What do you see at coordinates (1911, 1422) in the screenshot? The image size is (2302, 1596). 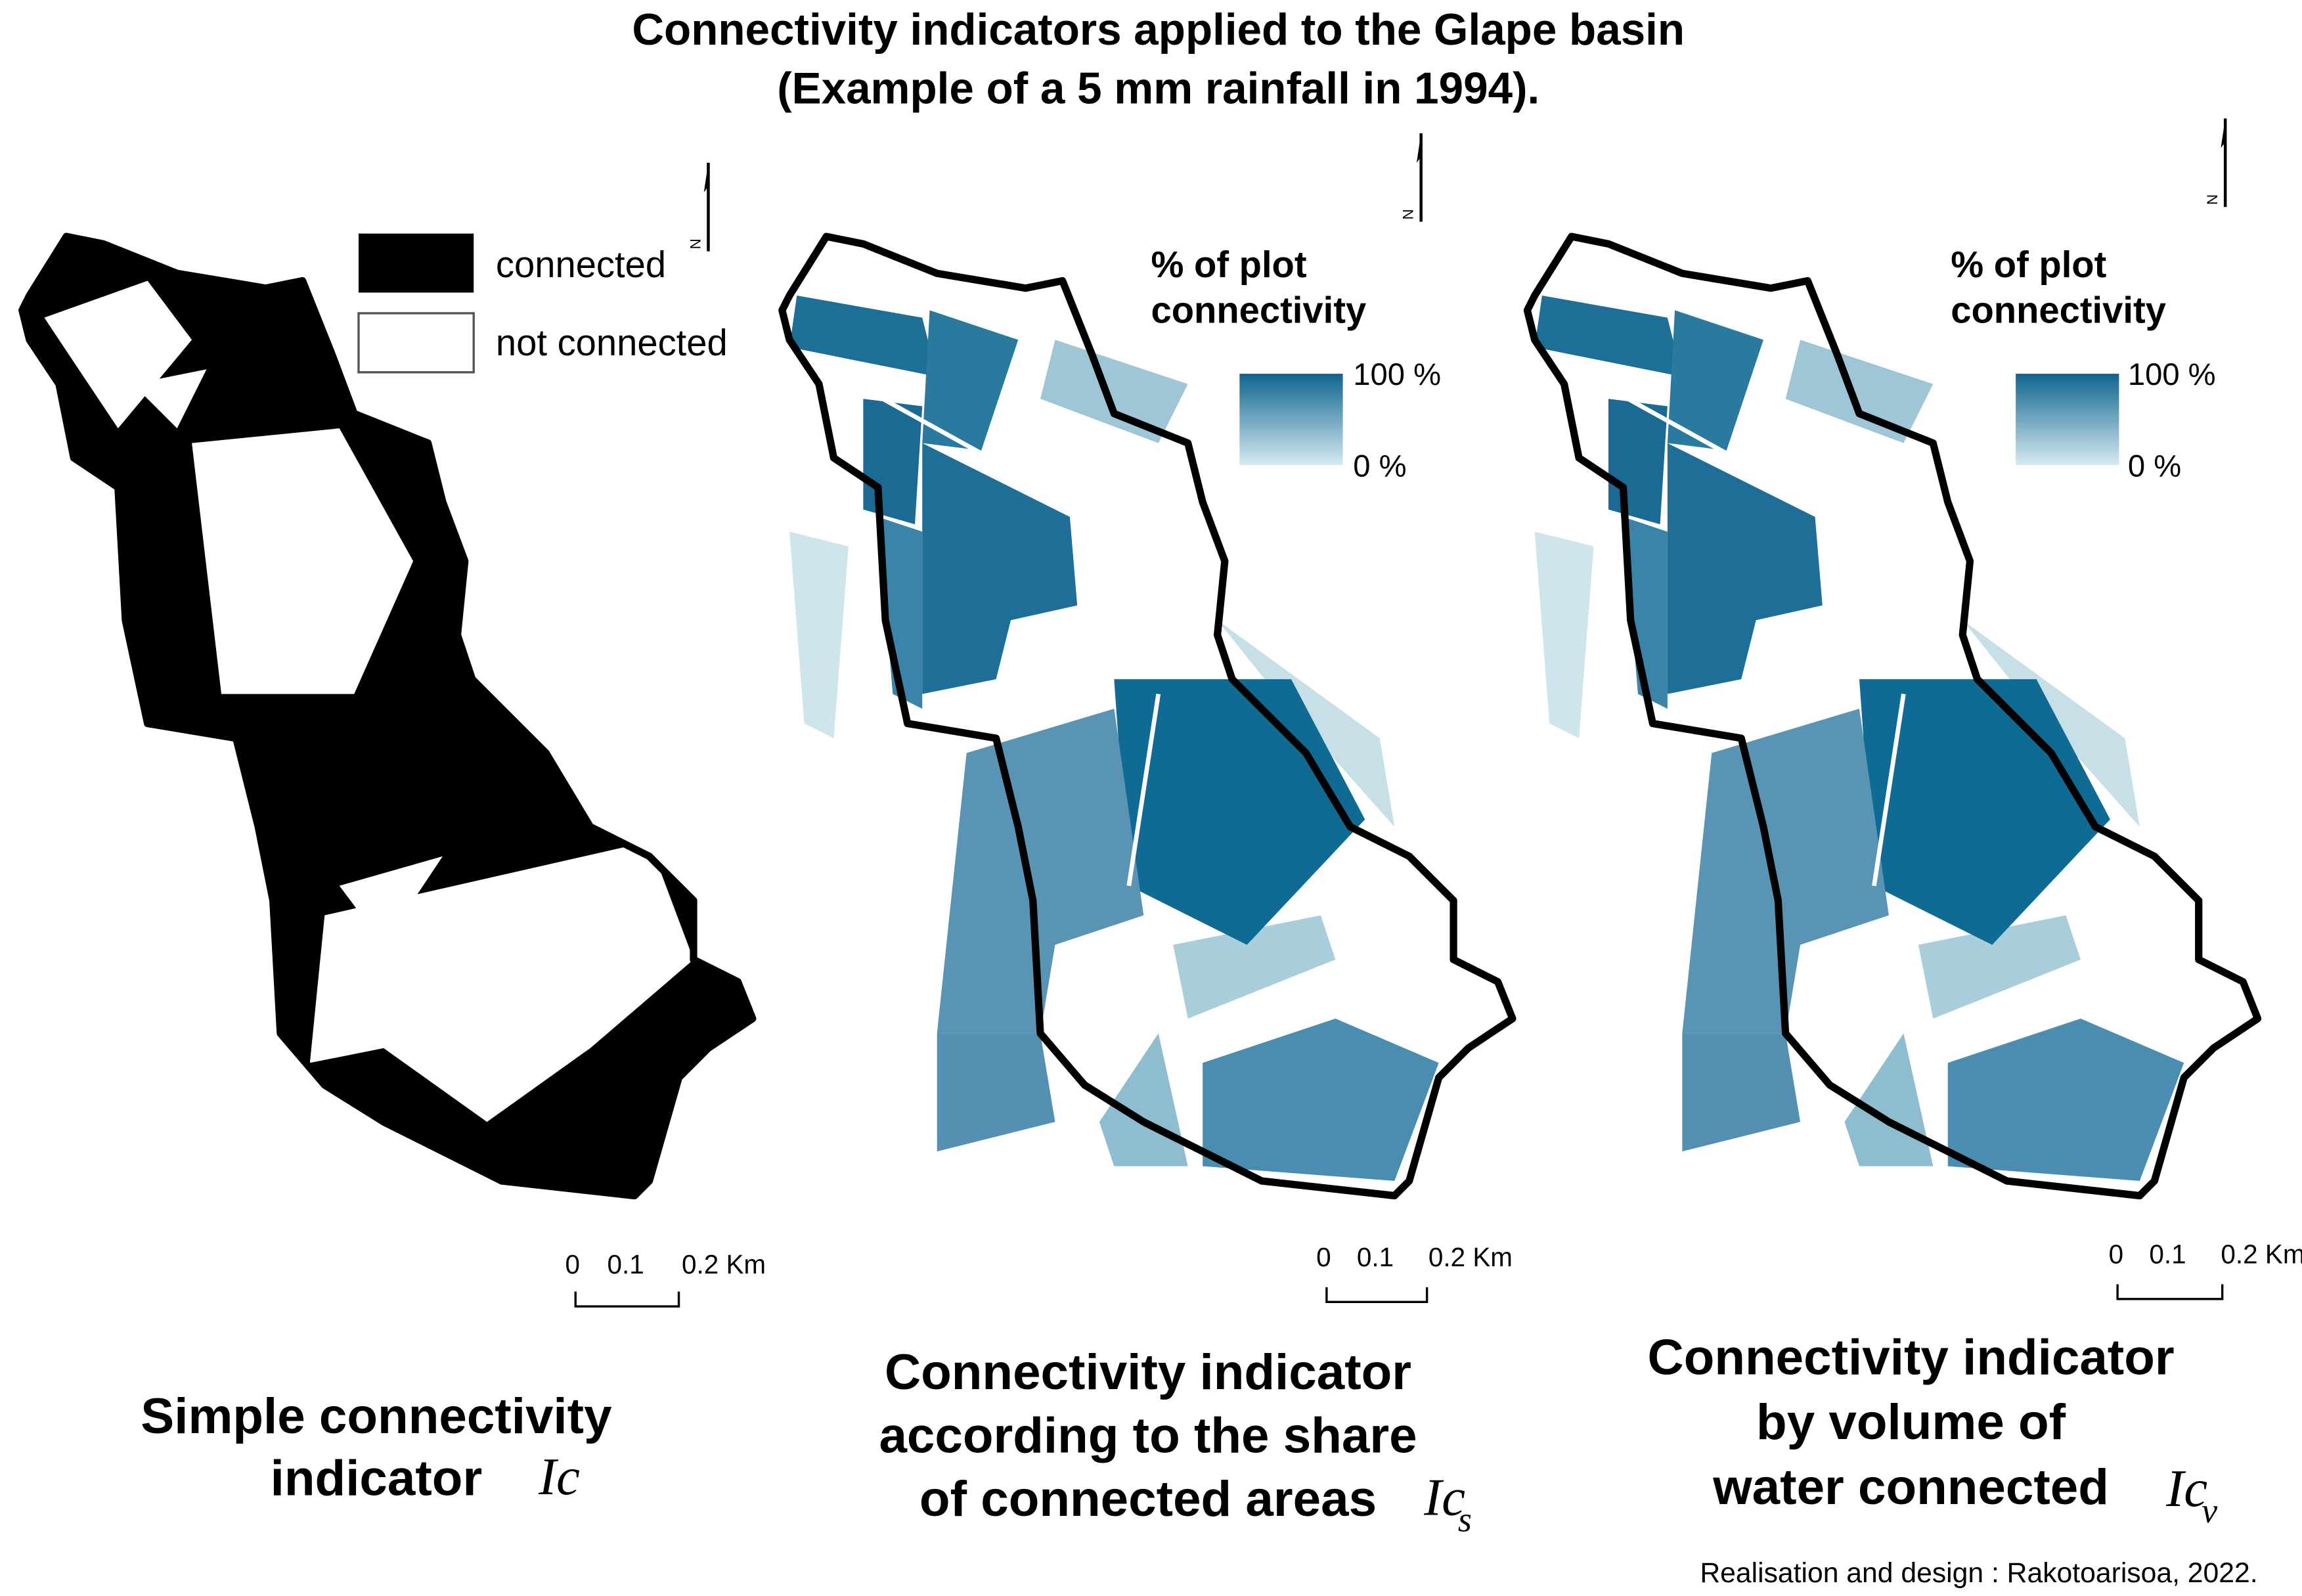 I see `caption-line: by volume of` at bounding box center [1911, 1422].